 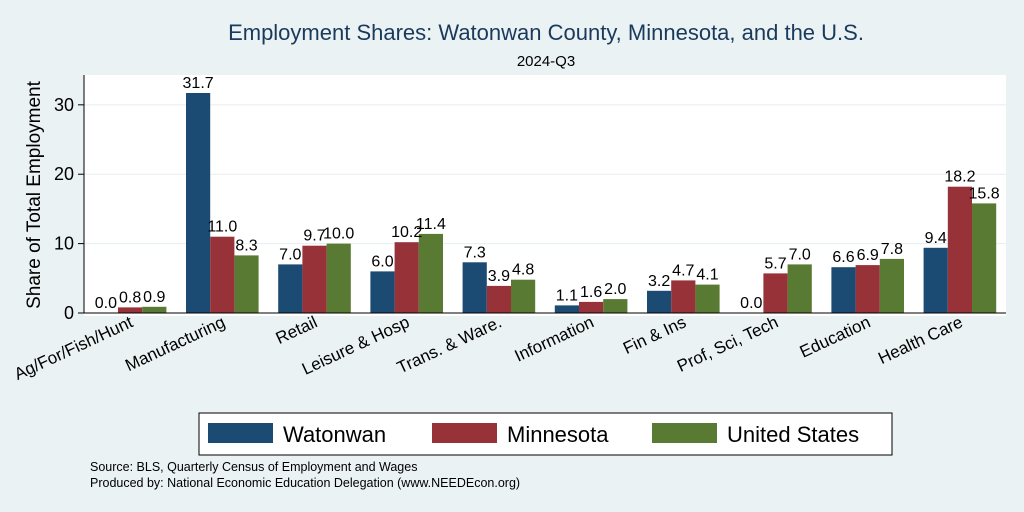 I want to click on bar-united-states-retail, so click(x=338, y=278).